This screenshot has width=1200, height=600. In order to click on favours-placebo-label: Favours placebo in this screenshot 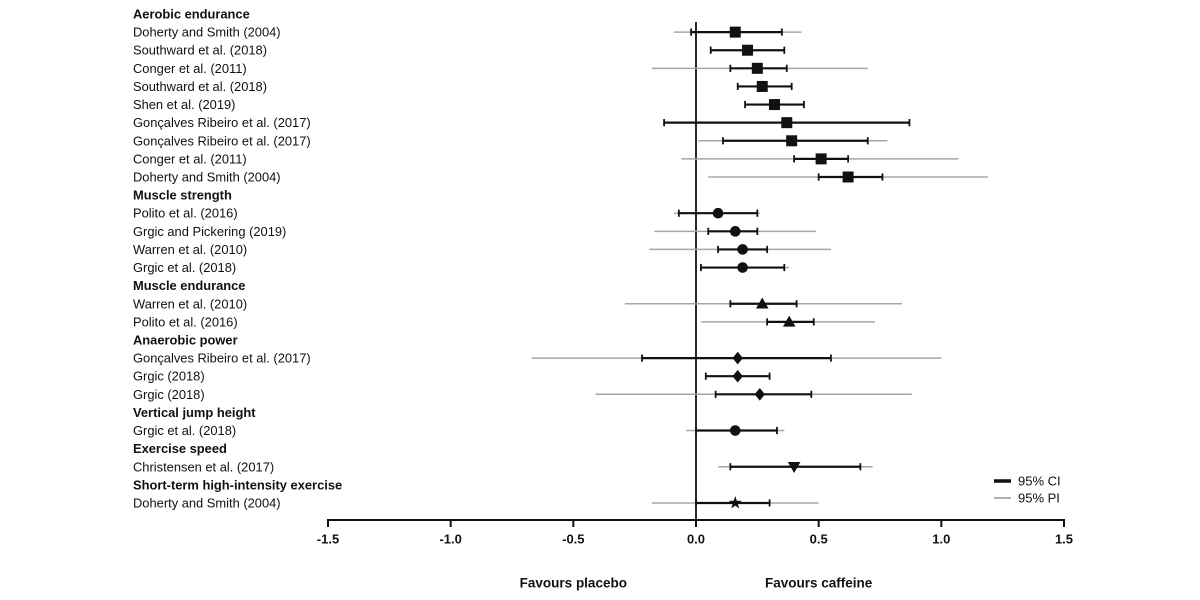, I will do `click(573, 583)`.